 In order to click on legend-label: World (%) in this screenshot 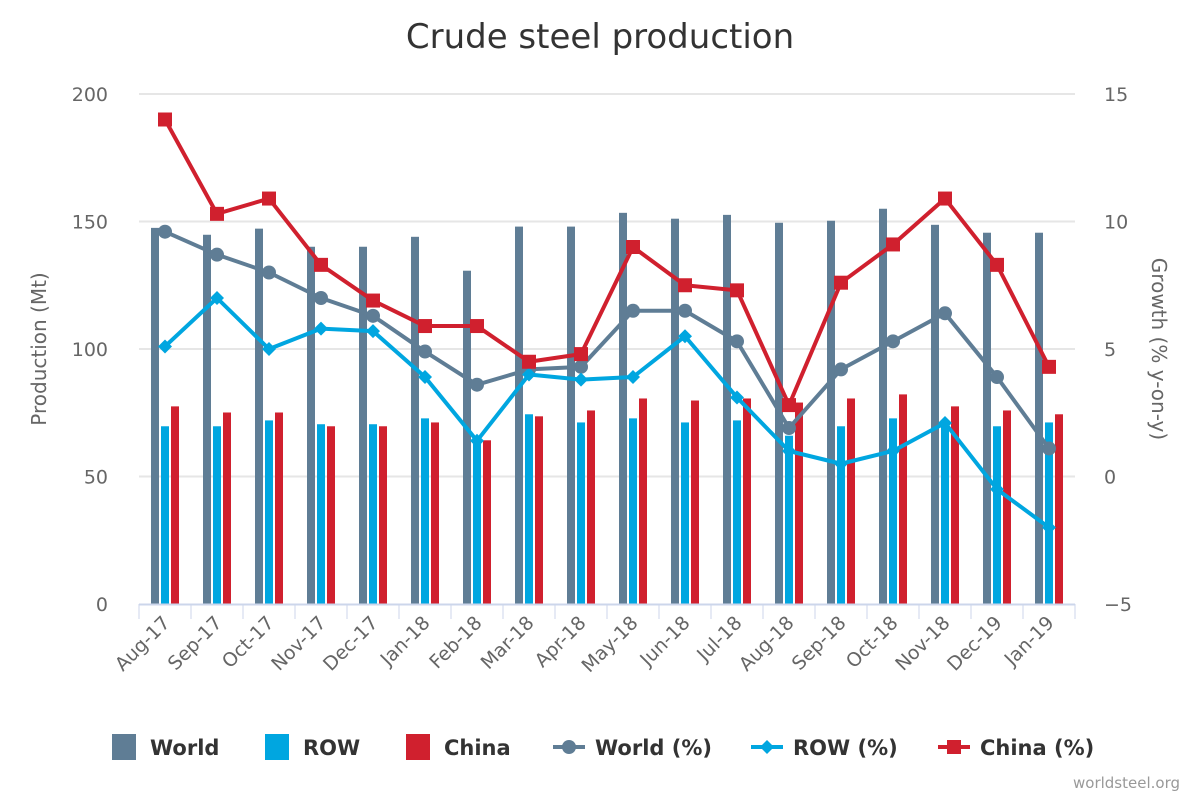, I will do `click(653, 748)`.